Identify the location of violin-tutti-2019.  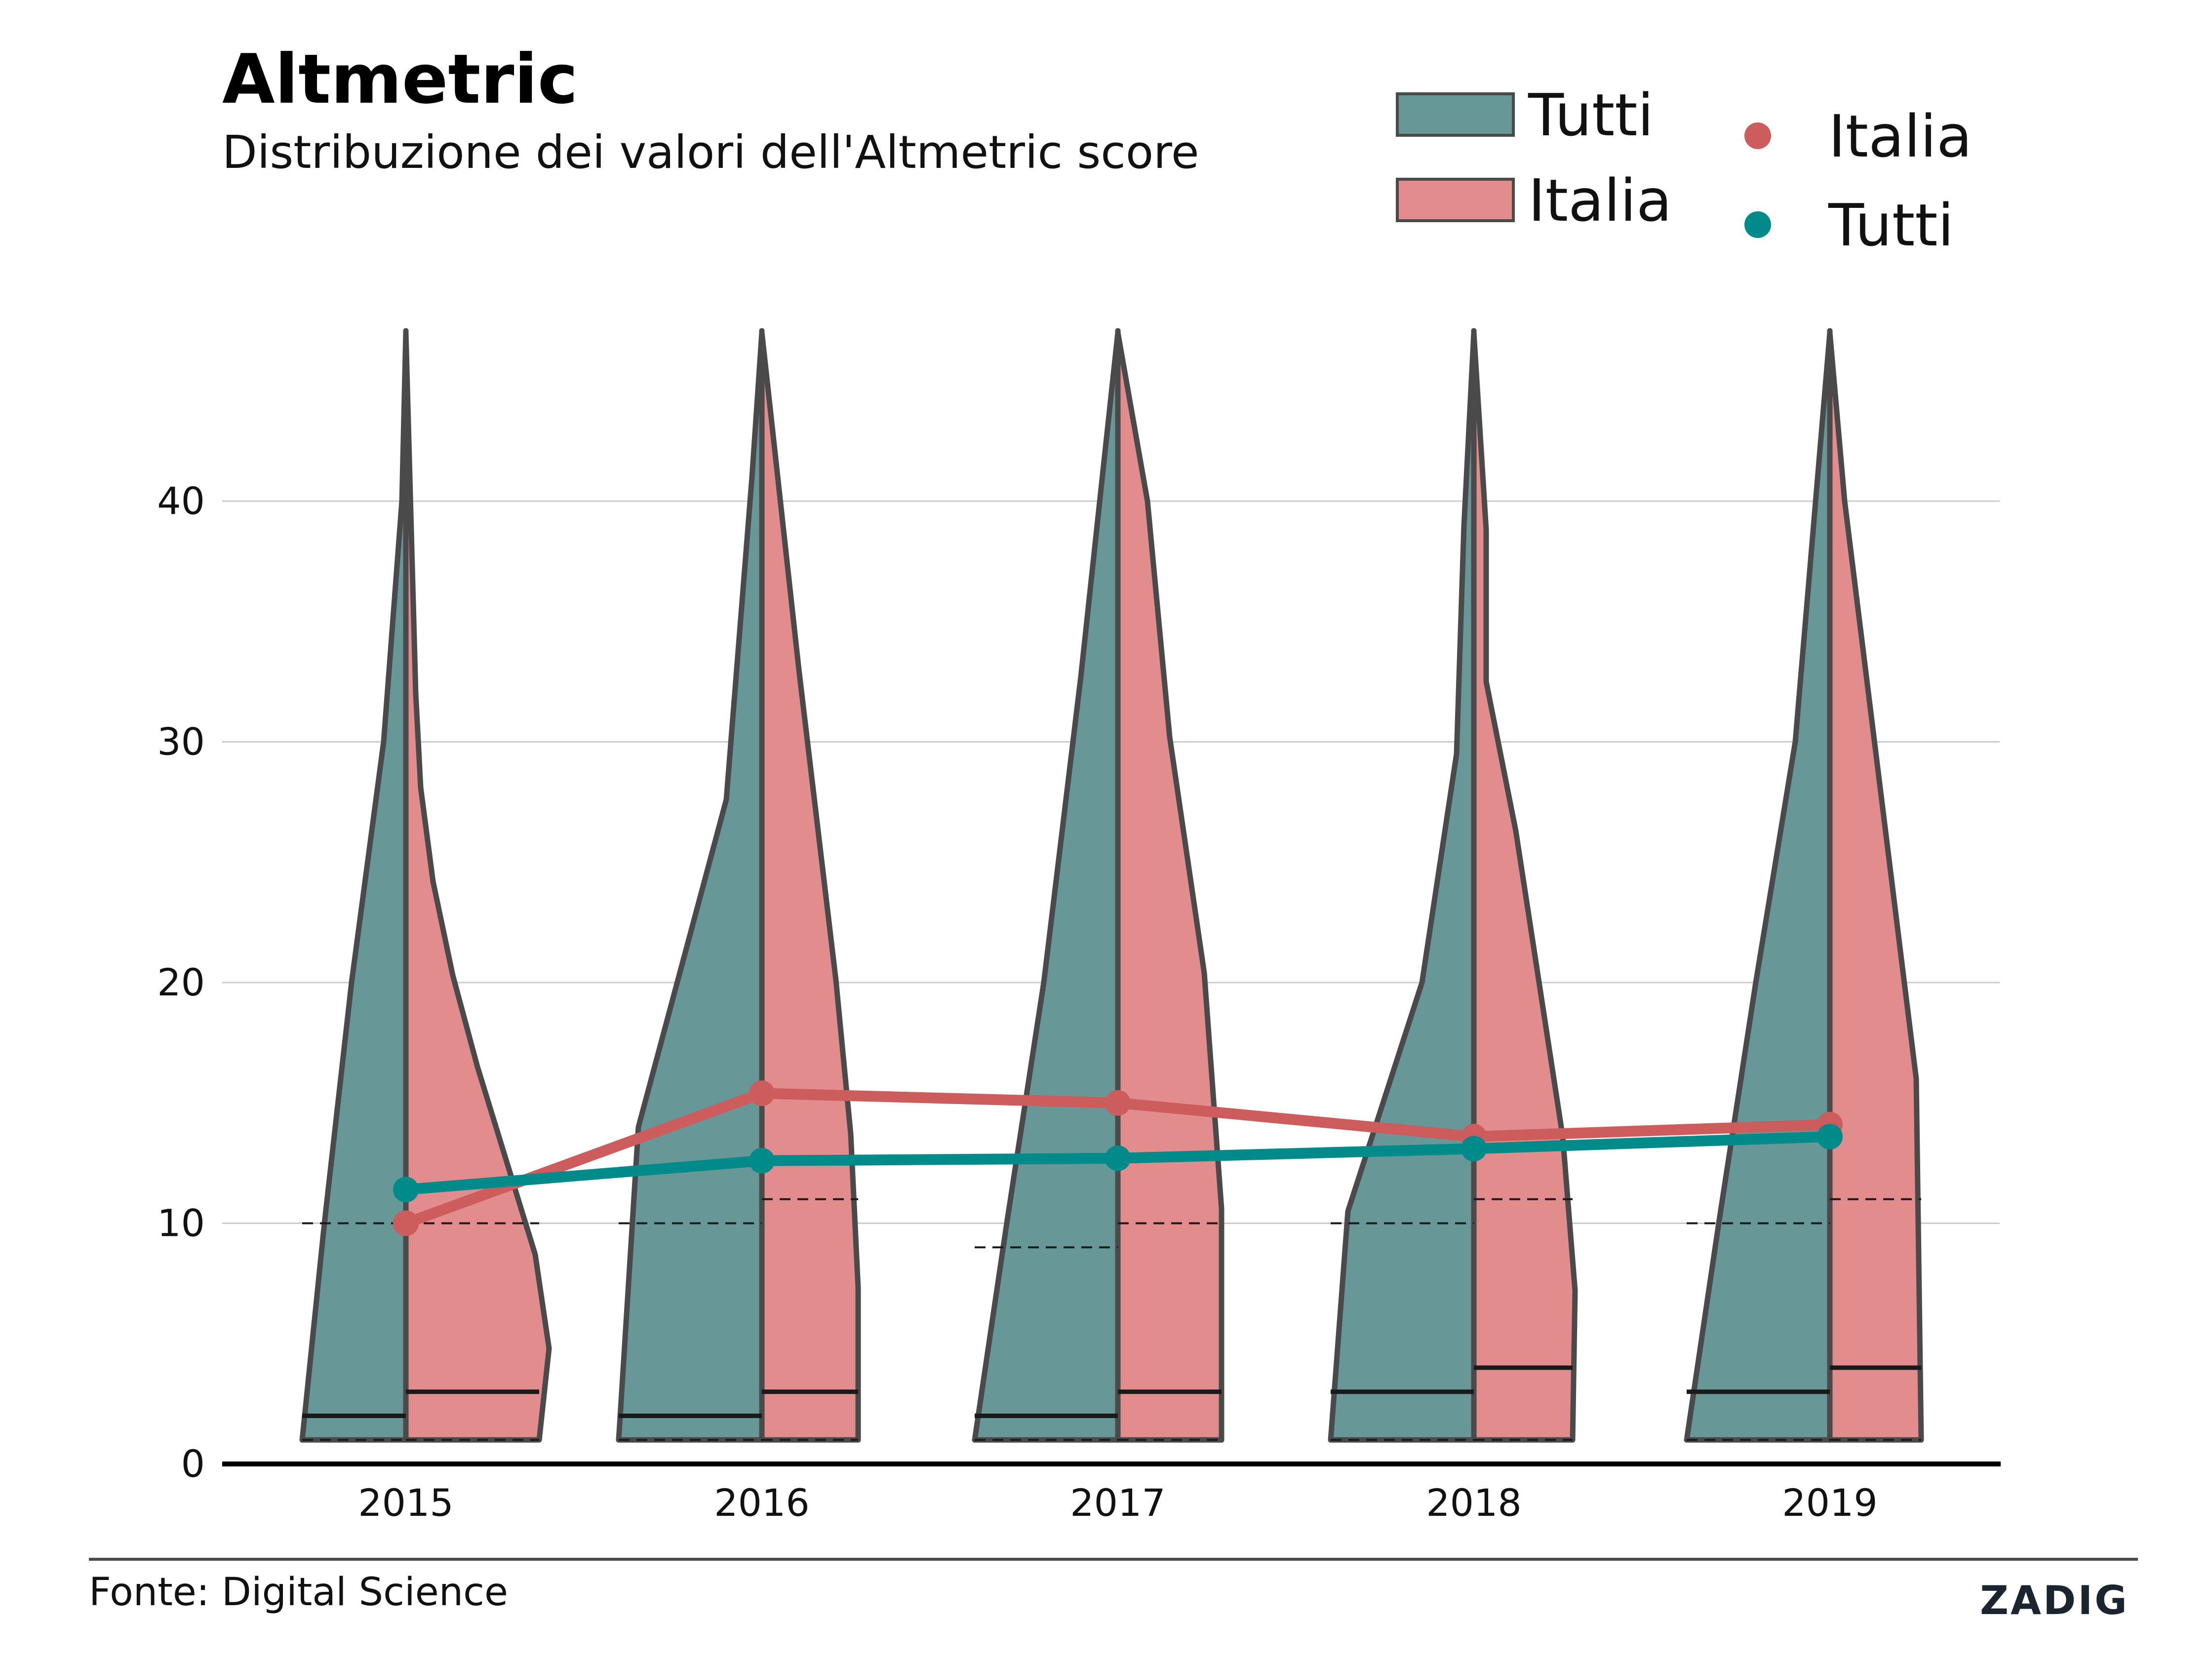
(1759, 886).